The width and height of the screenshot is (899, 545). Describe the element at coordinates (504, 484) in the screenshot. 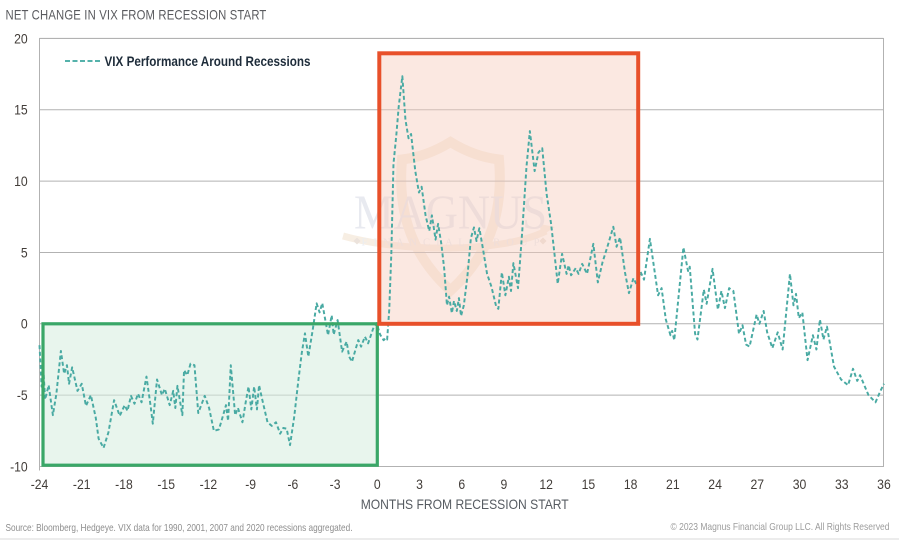

I see `svg-text: 9` at that location.